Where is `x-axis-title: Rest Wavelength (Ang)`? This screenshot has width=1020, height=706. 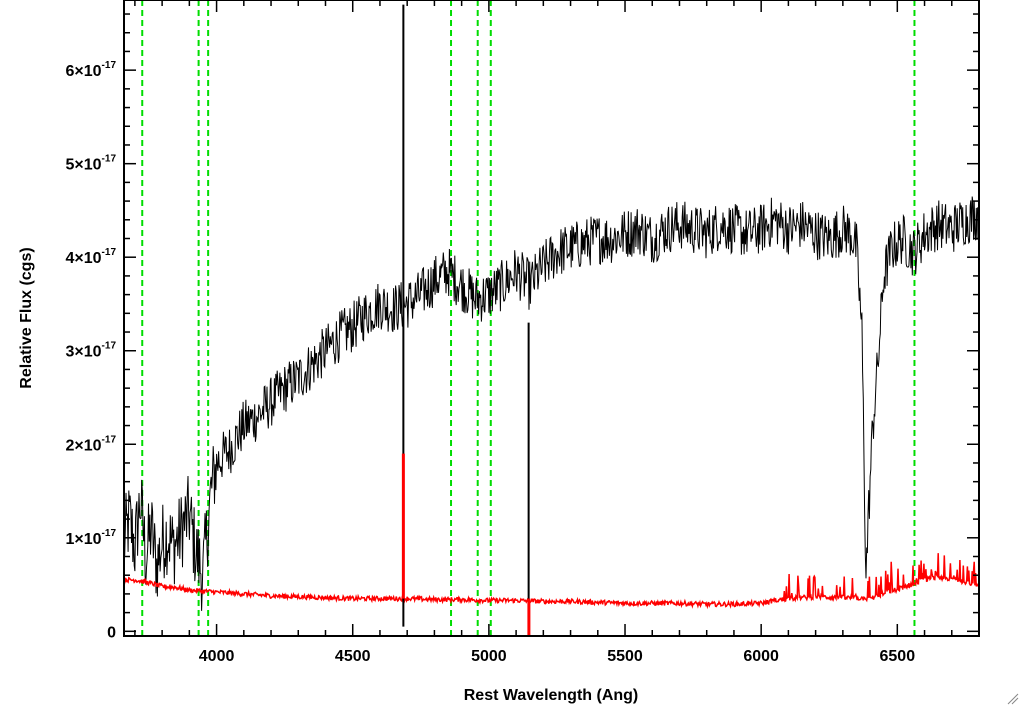
x-axis-title: Rest Wavelength (Ang) is located at coordinates (551, 695).